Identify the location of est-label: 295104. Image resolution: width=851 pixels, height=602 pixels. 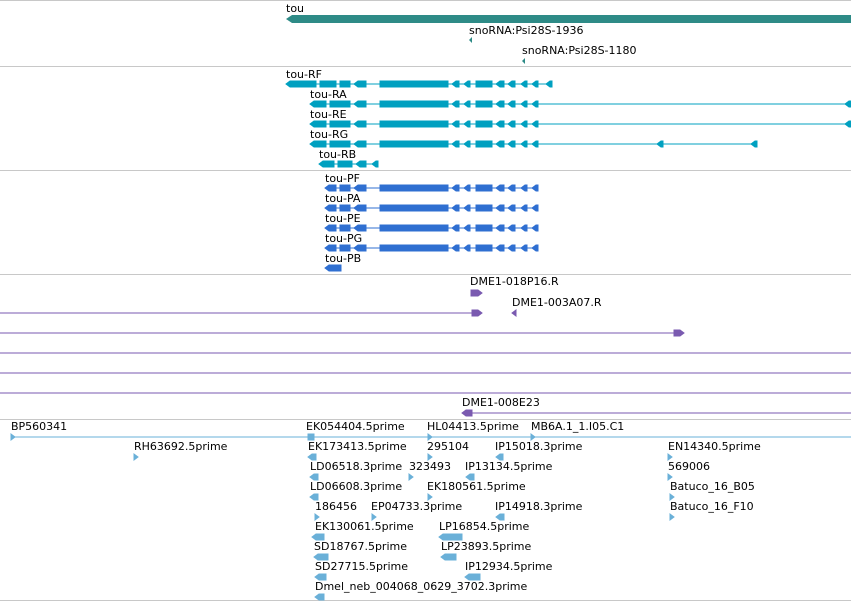
(448, 446).